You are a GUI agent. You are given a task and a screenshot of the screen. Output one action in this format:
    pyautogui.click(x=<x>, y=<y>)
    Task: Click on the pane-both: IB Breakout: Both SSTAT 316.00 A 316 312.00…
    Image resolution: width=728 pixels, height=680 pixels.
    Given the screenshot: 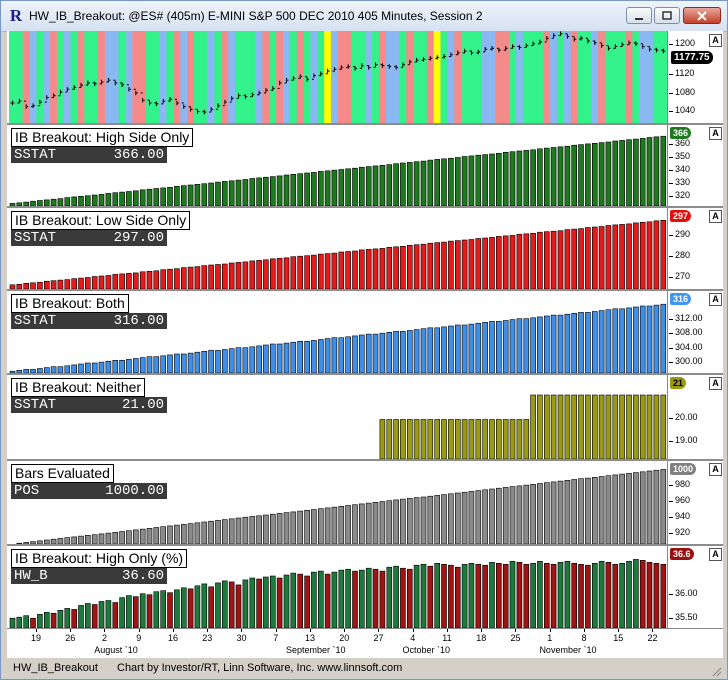 What is the action you would take?
    pyautogui.click(x=365, y=332)
    